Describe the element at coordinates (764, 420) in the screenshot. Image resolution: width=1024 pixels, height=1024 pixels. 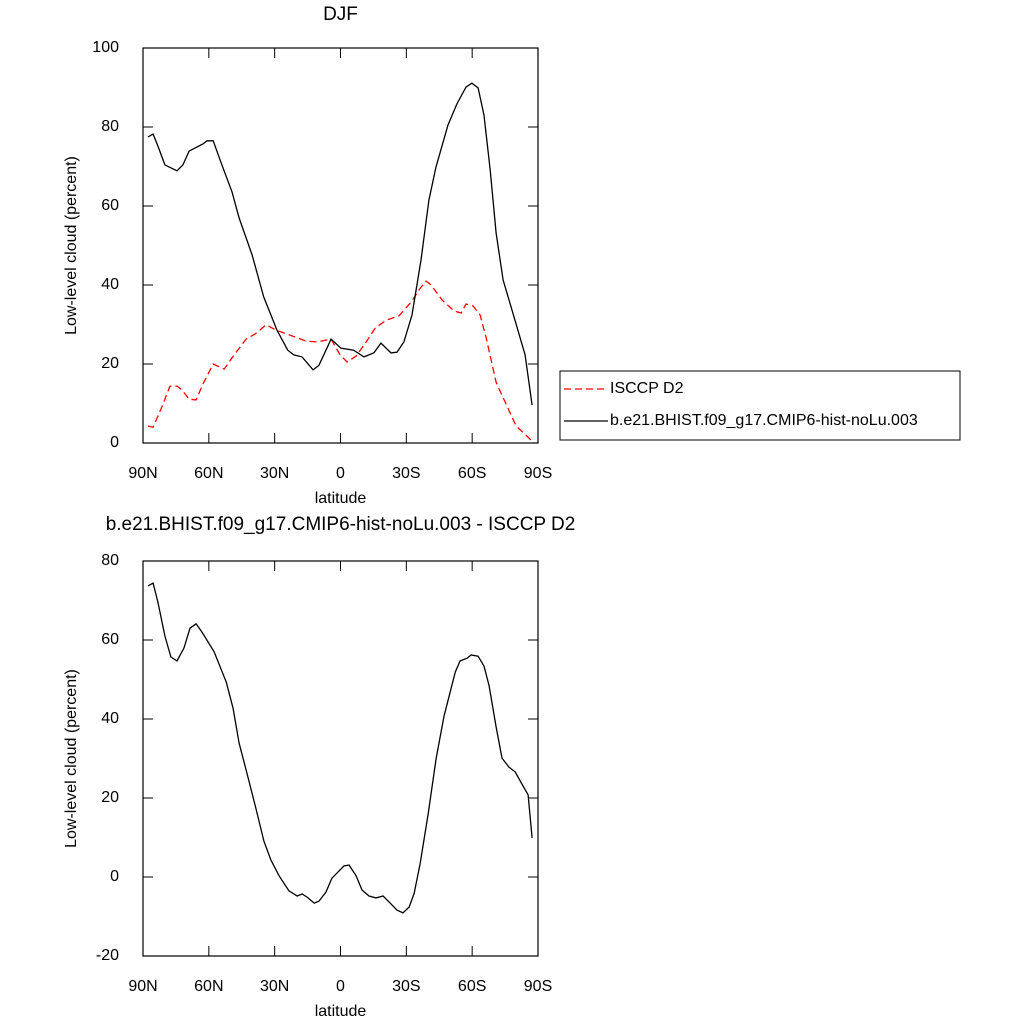
I see `legend-label: b.e21.BHIST.f09_g17.CMIP6-hist-noLu.003` at that location.